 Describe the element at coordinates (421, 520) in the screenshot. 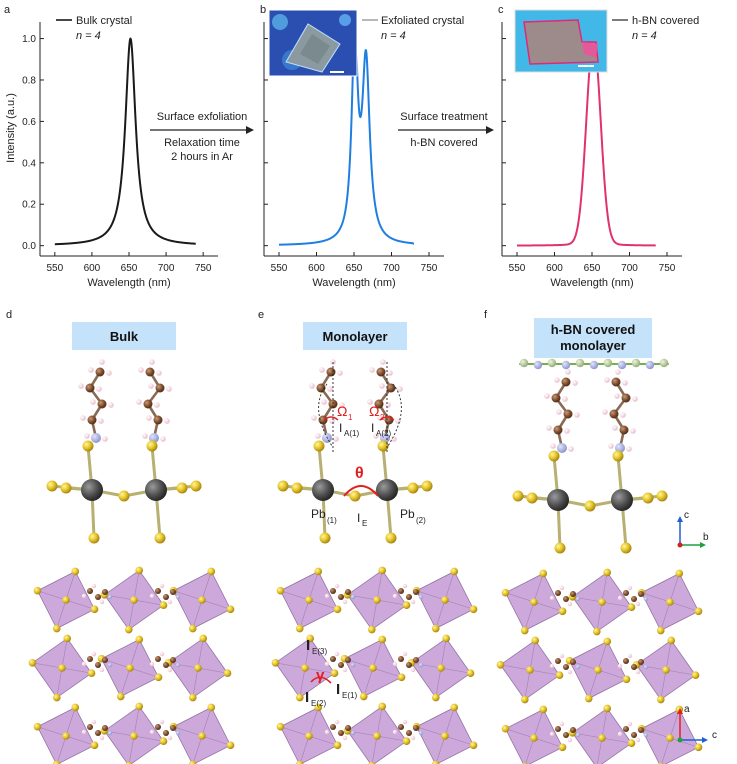

I see `pb2-sub: (2)` at that location.